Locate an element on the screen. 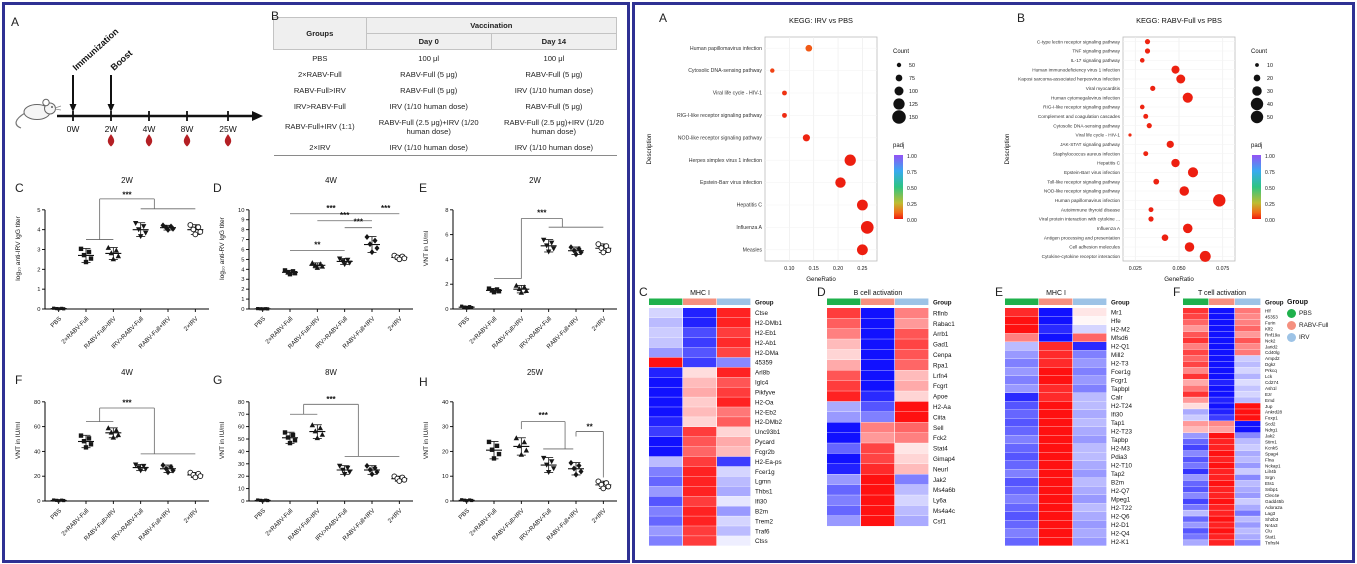 This screenshot has height=564, width=1357. gene-label: H2-D1 is located at coordinates (1120, 525).